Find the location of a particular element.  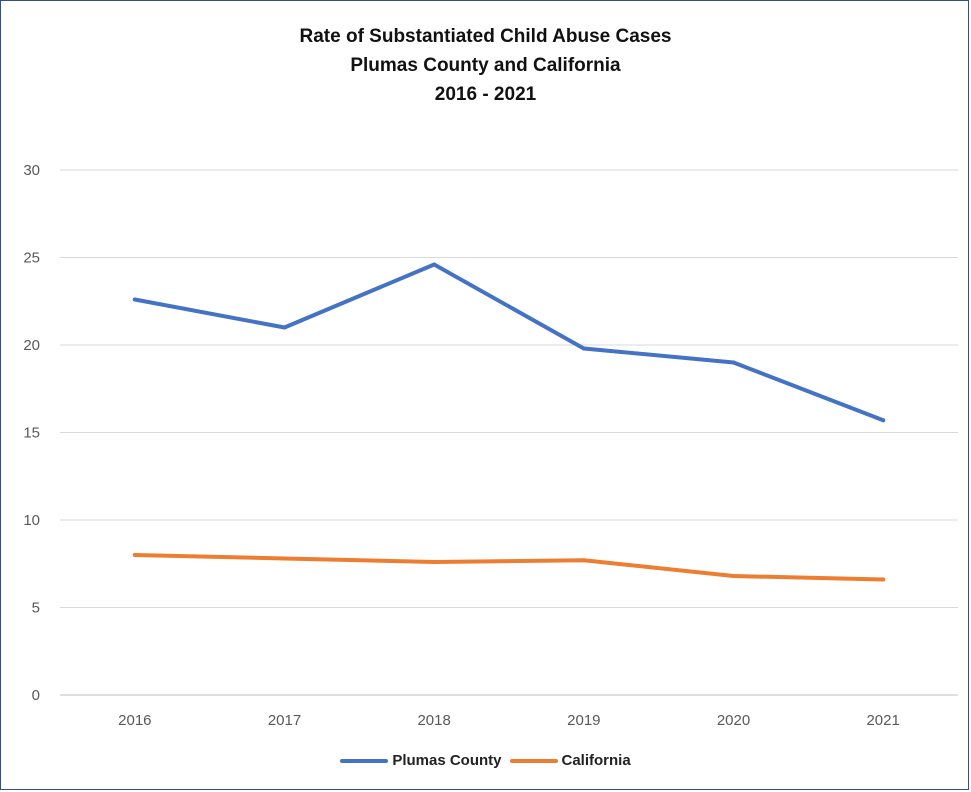

y-tick-label: 10 is located at coordinates (31, 520).